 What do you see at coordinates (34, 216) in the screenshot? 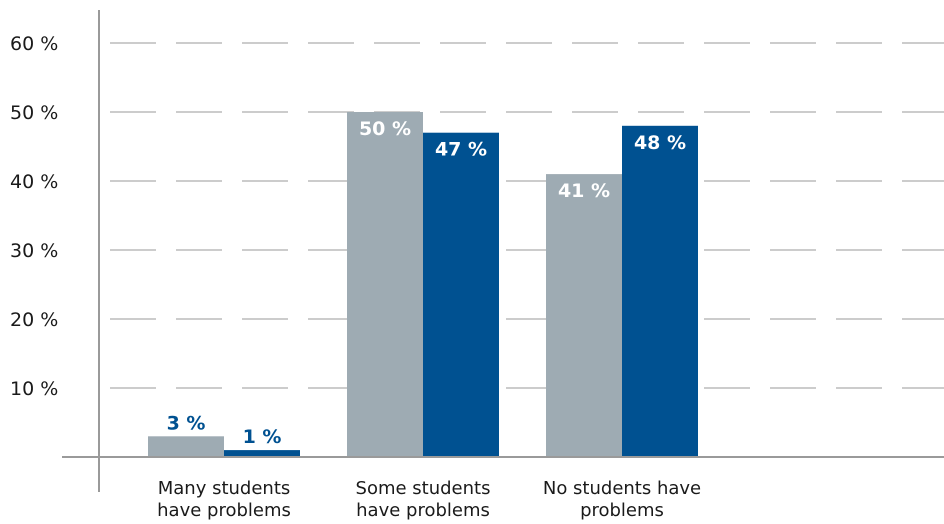
I see `y-tick-labels: 10 % 20 % 30 % 40 % 50 % 60 %` at bounding box center [34, 216].